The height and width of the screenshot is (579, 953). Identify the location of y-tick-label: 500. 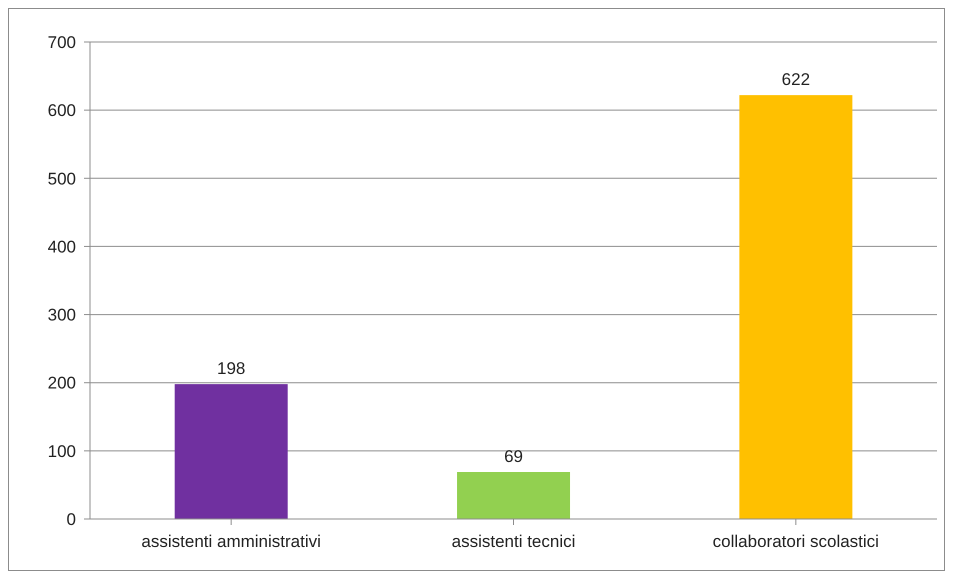
(62, 178).